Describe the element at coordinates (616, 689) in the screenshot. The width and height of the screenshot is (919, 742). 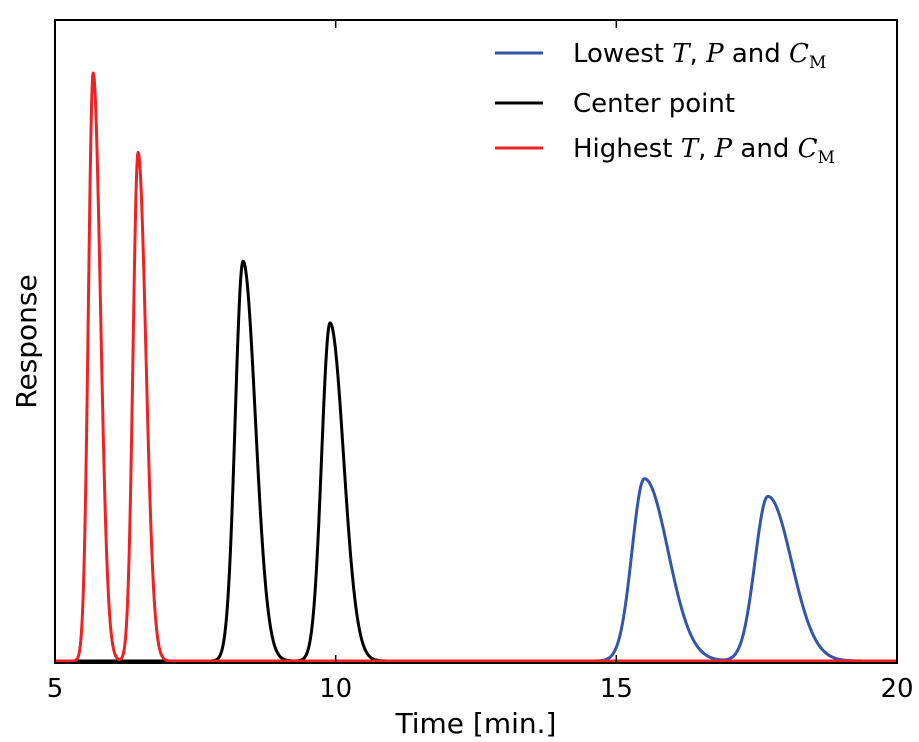
I see `x-tick-label-2: 15` at that location.